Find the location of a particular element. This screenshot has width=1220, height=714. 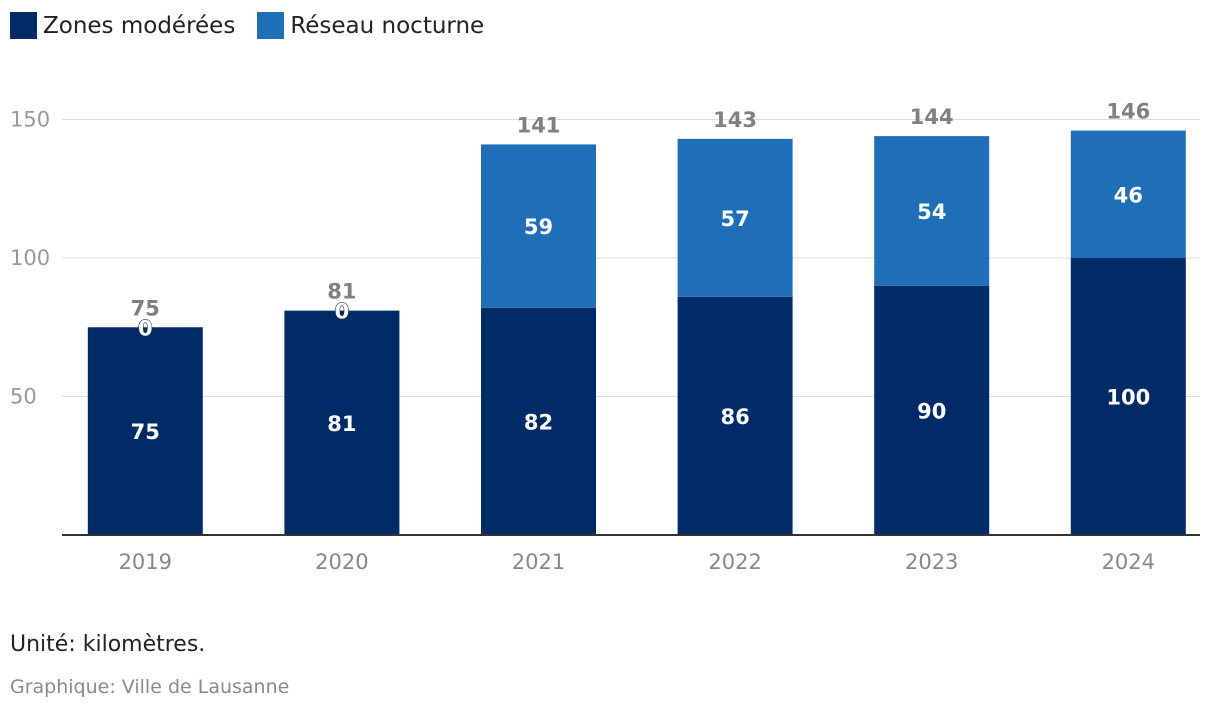

data-label-reseau-nocturne-2024: 46 is located at coordinates (1128, 195).